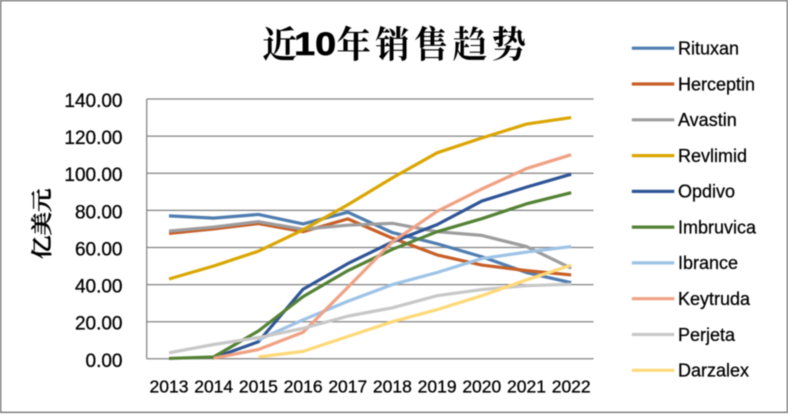  What do you see at coordinates (481, 387) in the screenshot?
I see `svg-text: 2020` at bounding box center [481, 387].